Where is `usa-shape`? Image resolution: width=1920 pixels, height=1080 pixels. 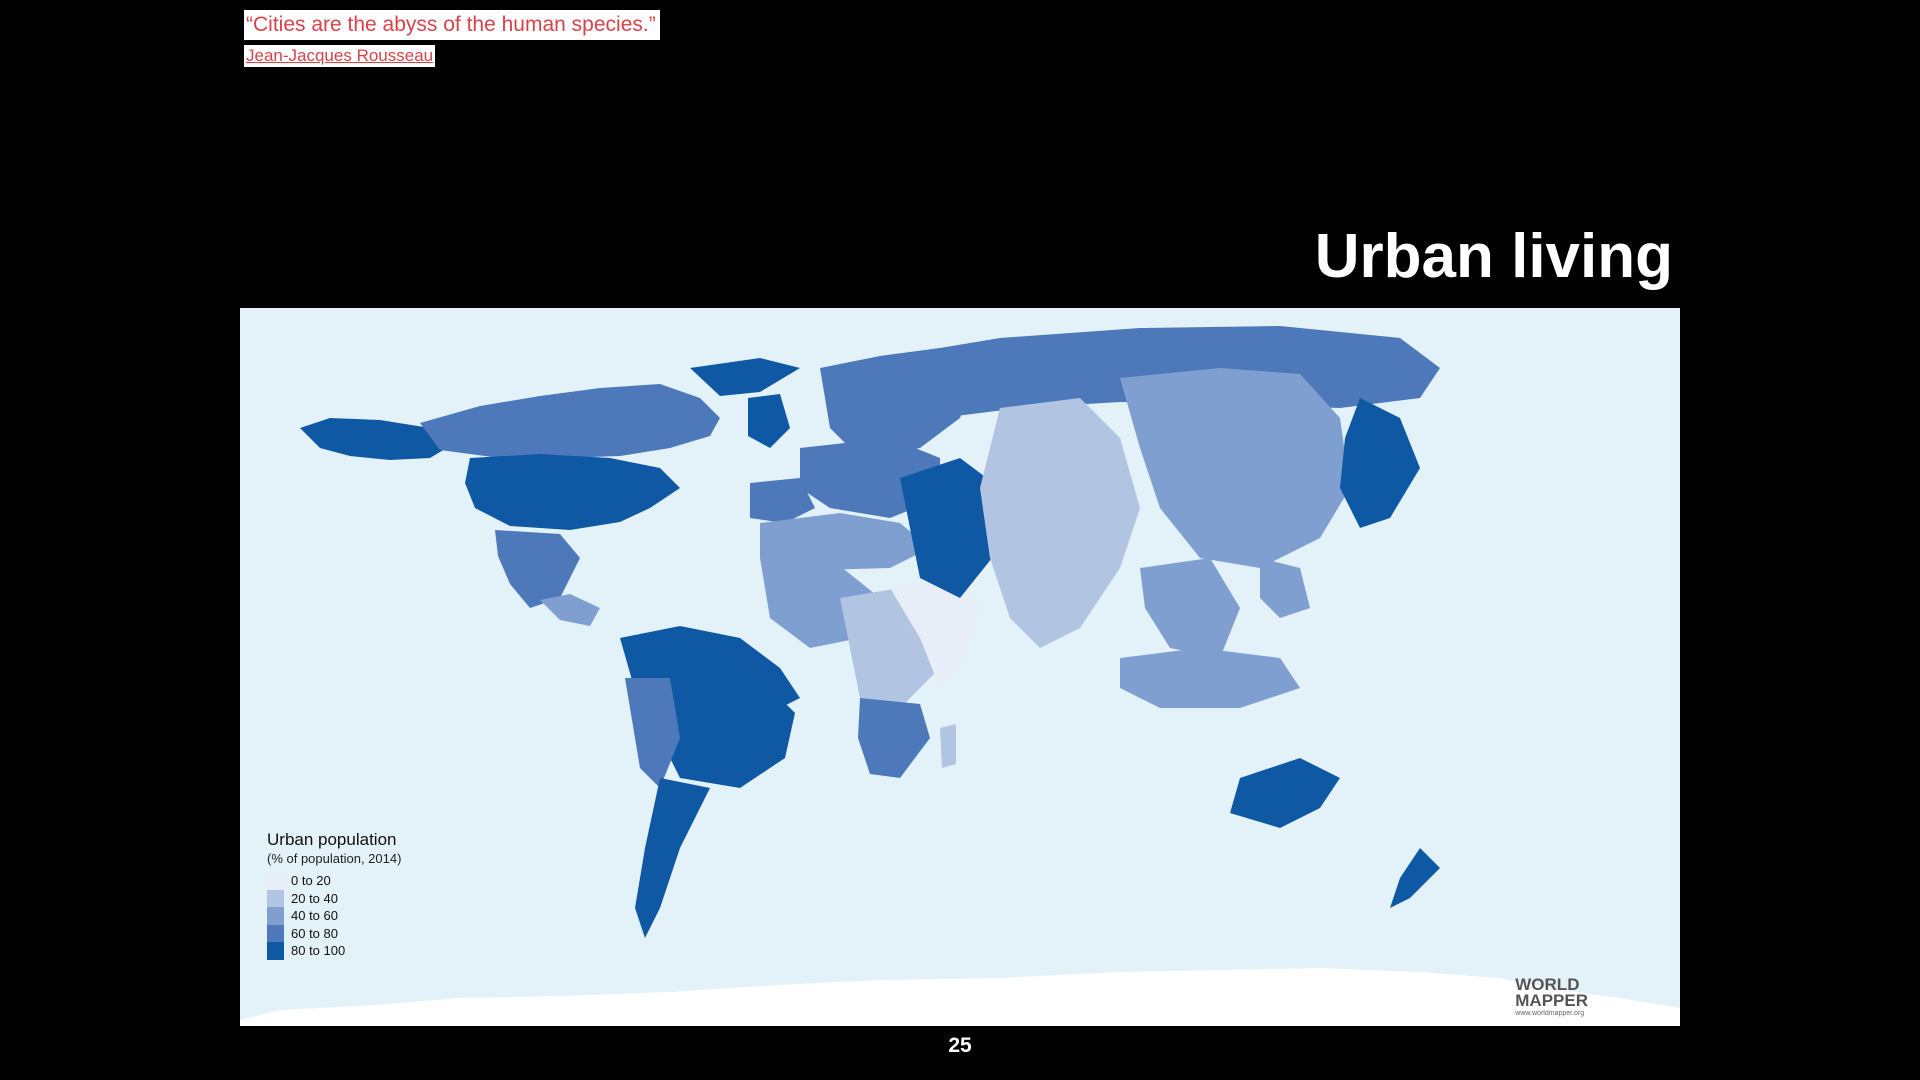
usa-shape is located at coordinates (572, 492).